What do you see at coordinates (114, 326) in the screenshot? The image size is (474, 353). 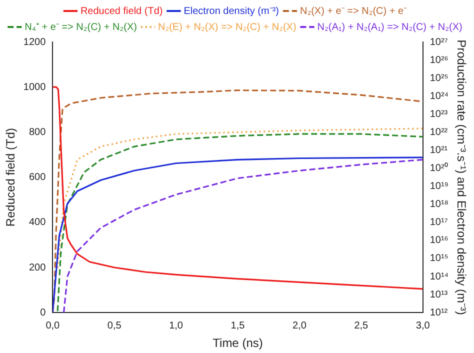 I see `x-tick-label: 0,5` at bounding box center [114, 326].